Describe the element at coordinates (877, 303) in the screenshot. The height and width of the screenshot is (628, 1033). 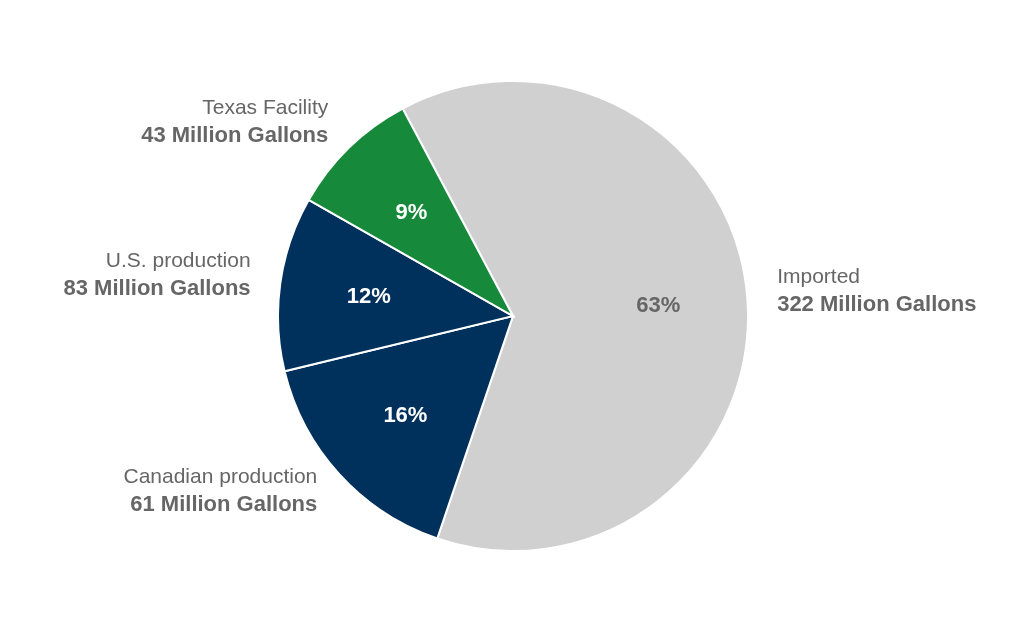
I see `text: 322 Million Gallons` at that location.